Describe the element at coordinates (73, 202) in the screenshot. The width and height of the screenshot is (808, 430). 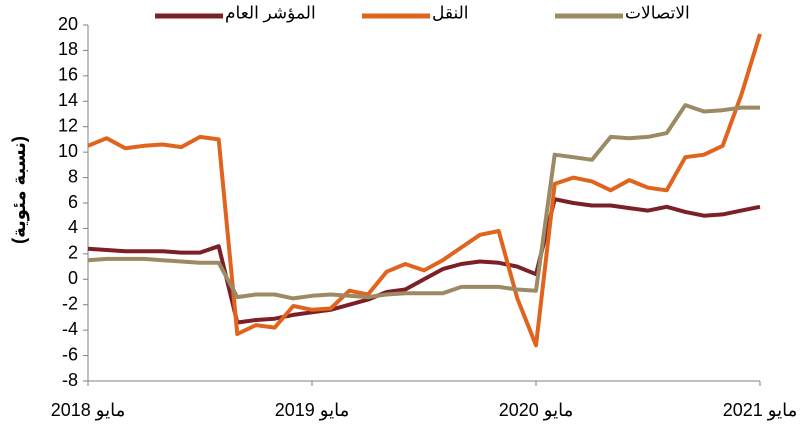
I see `y-tick-label: 6` at that location.